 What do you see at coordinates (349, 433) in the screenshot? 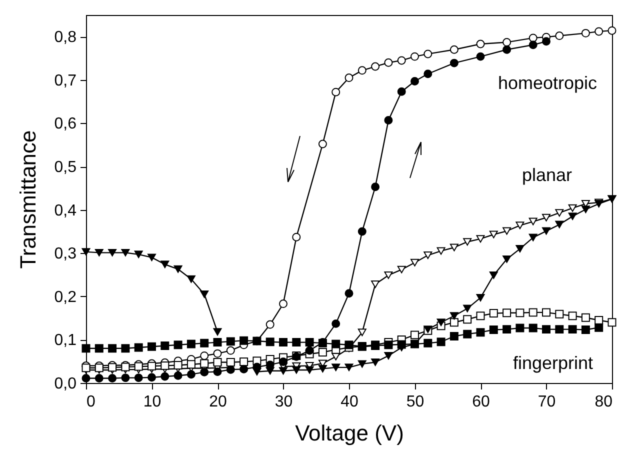
I see `x-axis-title: Voltage (V)` at bounding box center [349, 433].